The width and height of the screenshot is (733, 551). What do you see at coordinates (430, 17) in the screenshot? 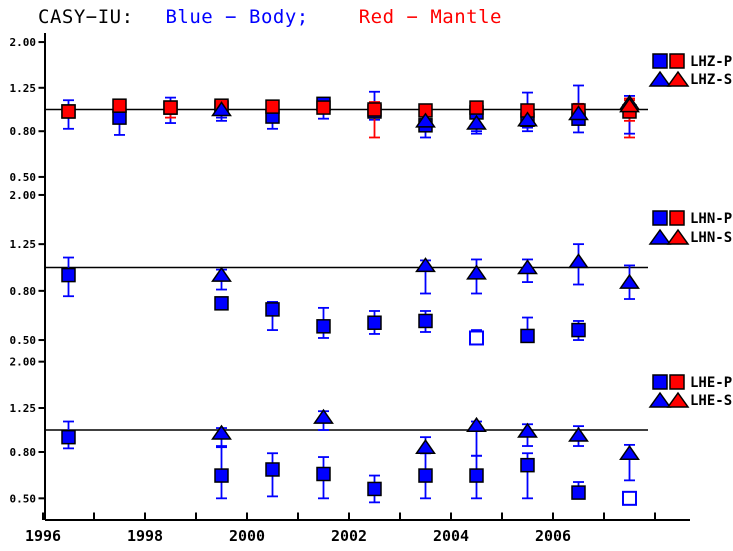
I see `title-mantle-label: Red − Mantle` at bounding box center [430, 17].